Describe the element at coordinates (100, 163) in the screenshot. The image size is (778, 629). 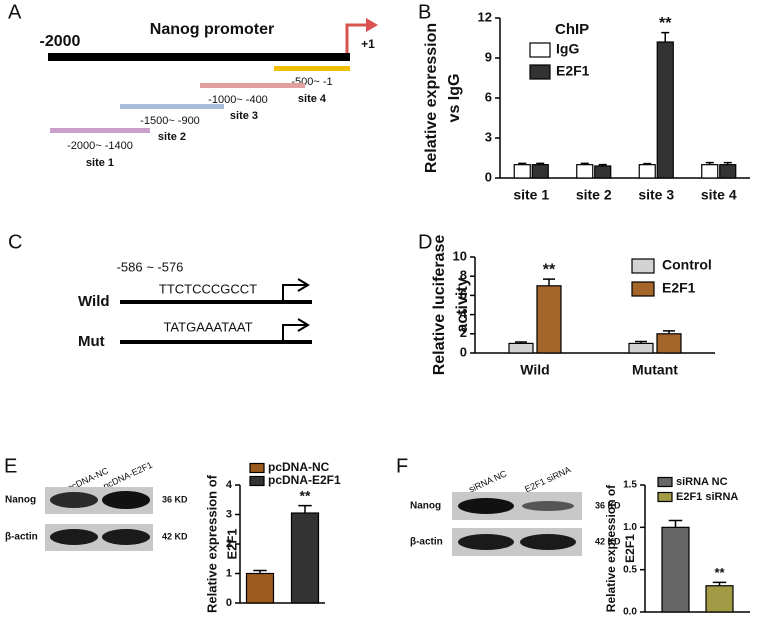
I see `site-name: site 1` at that location.